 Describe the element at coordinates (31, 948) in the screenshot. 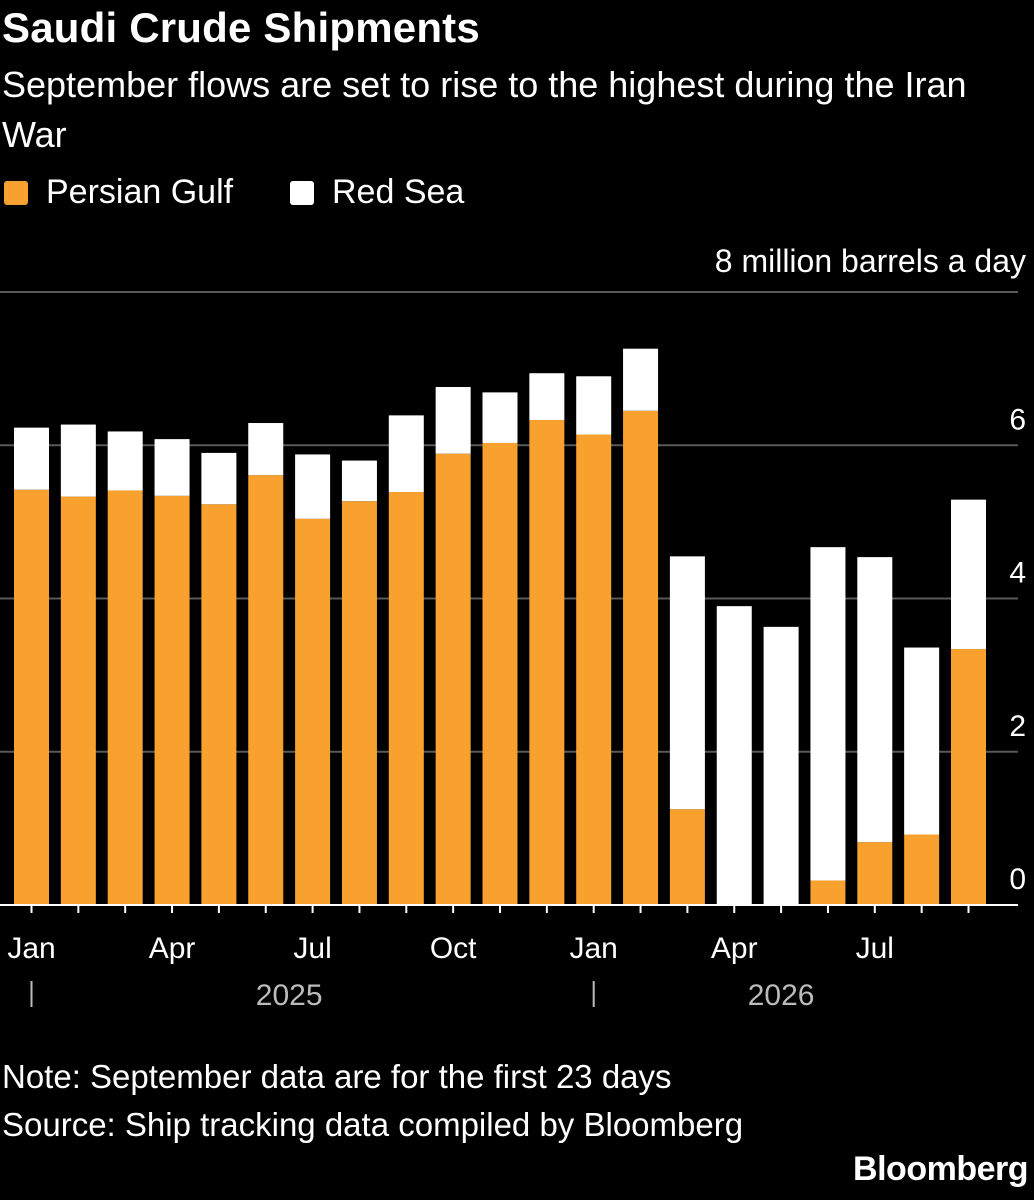

I see `x-tick-label-jan-2025: Jan` at that location.